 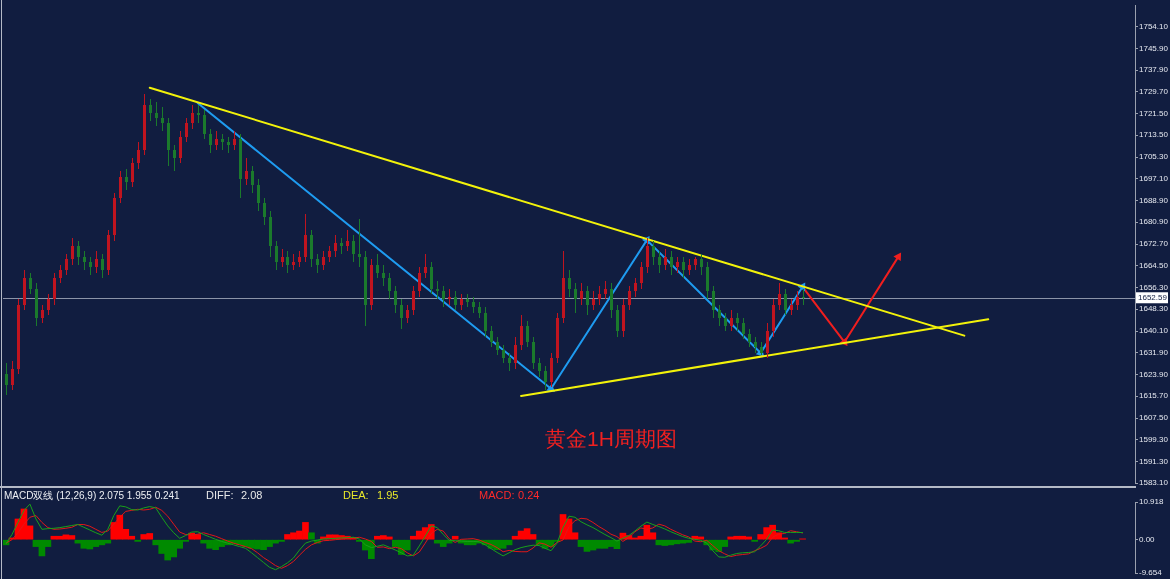 I want to click on y-tick-label: 1721.50, so click(x=1154, y=114).